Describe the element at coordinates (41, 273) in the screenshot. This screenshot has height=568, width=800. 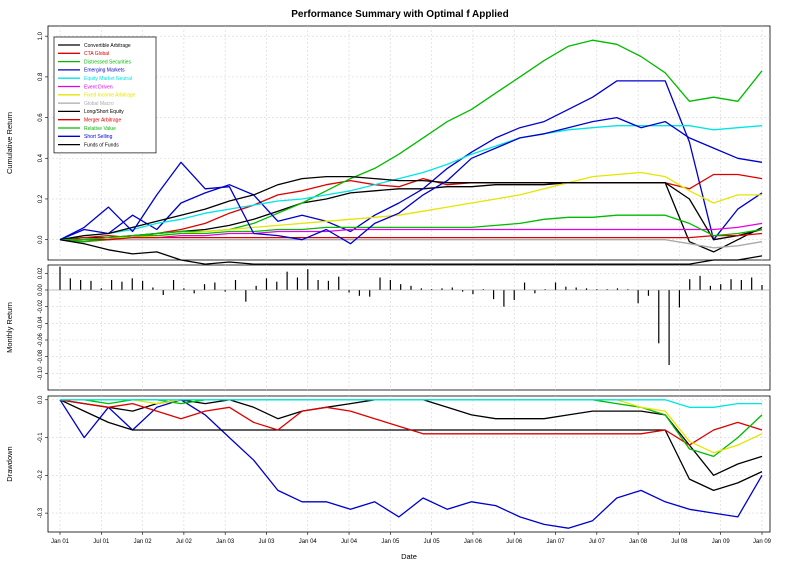
I see `y-tick-label: 0.02` at that location.